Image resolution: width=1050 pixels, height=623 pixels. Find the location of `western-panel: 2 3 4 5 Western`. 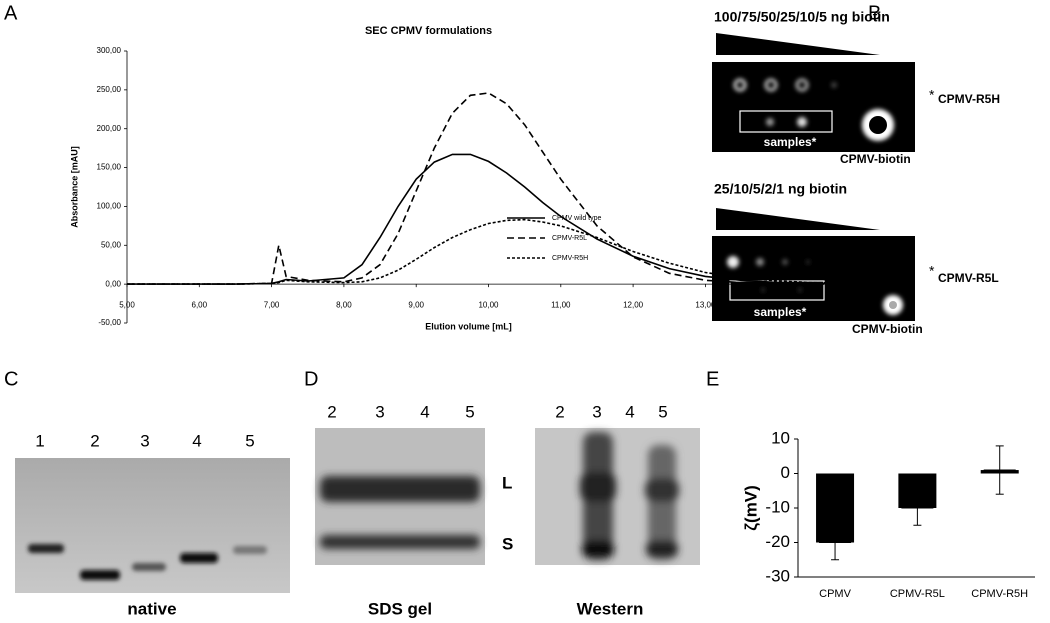

western-panel: 2 3 4 5 Western is located at coordinates (617, 510).